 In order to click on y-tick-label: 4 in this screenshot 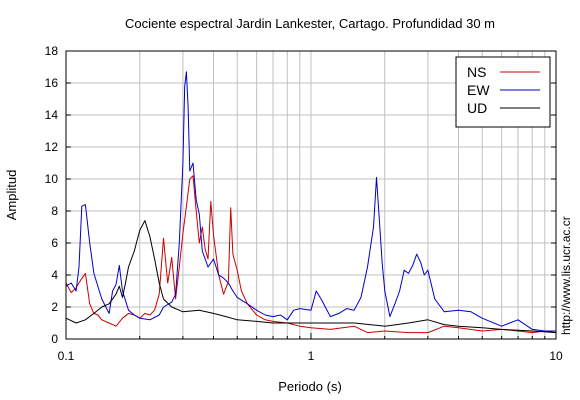, I will do `click(54, 275)`.